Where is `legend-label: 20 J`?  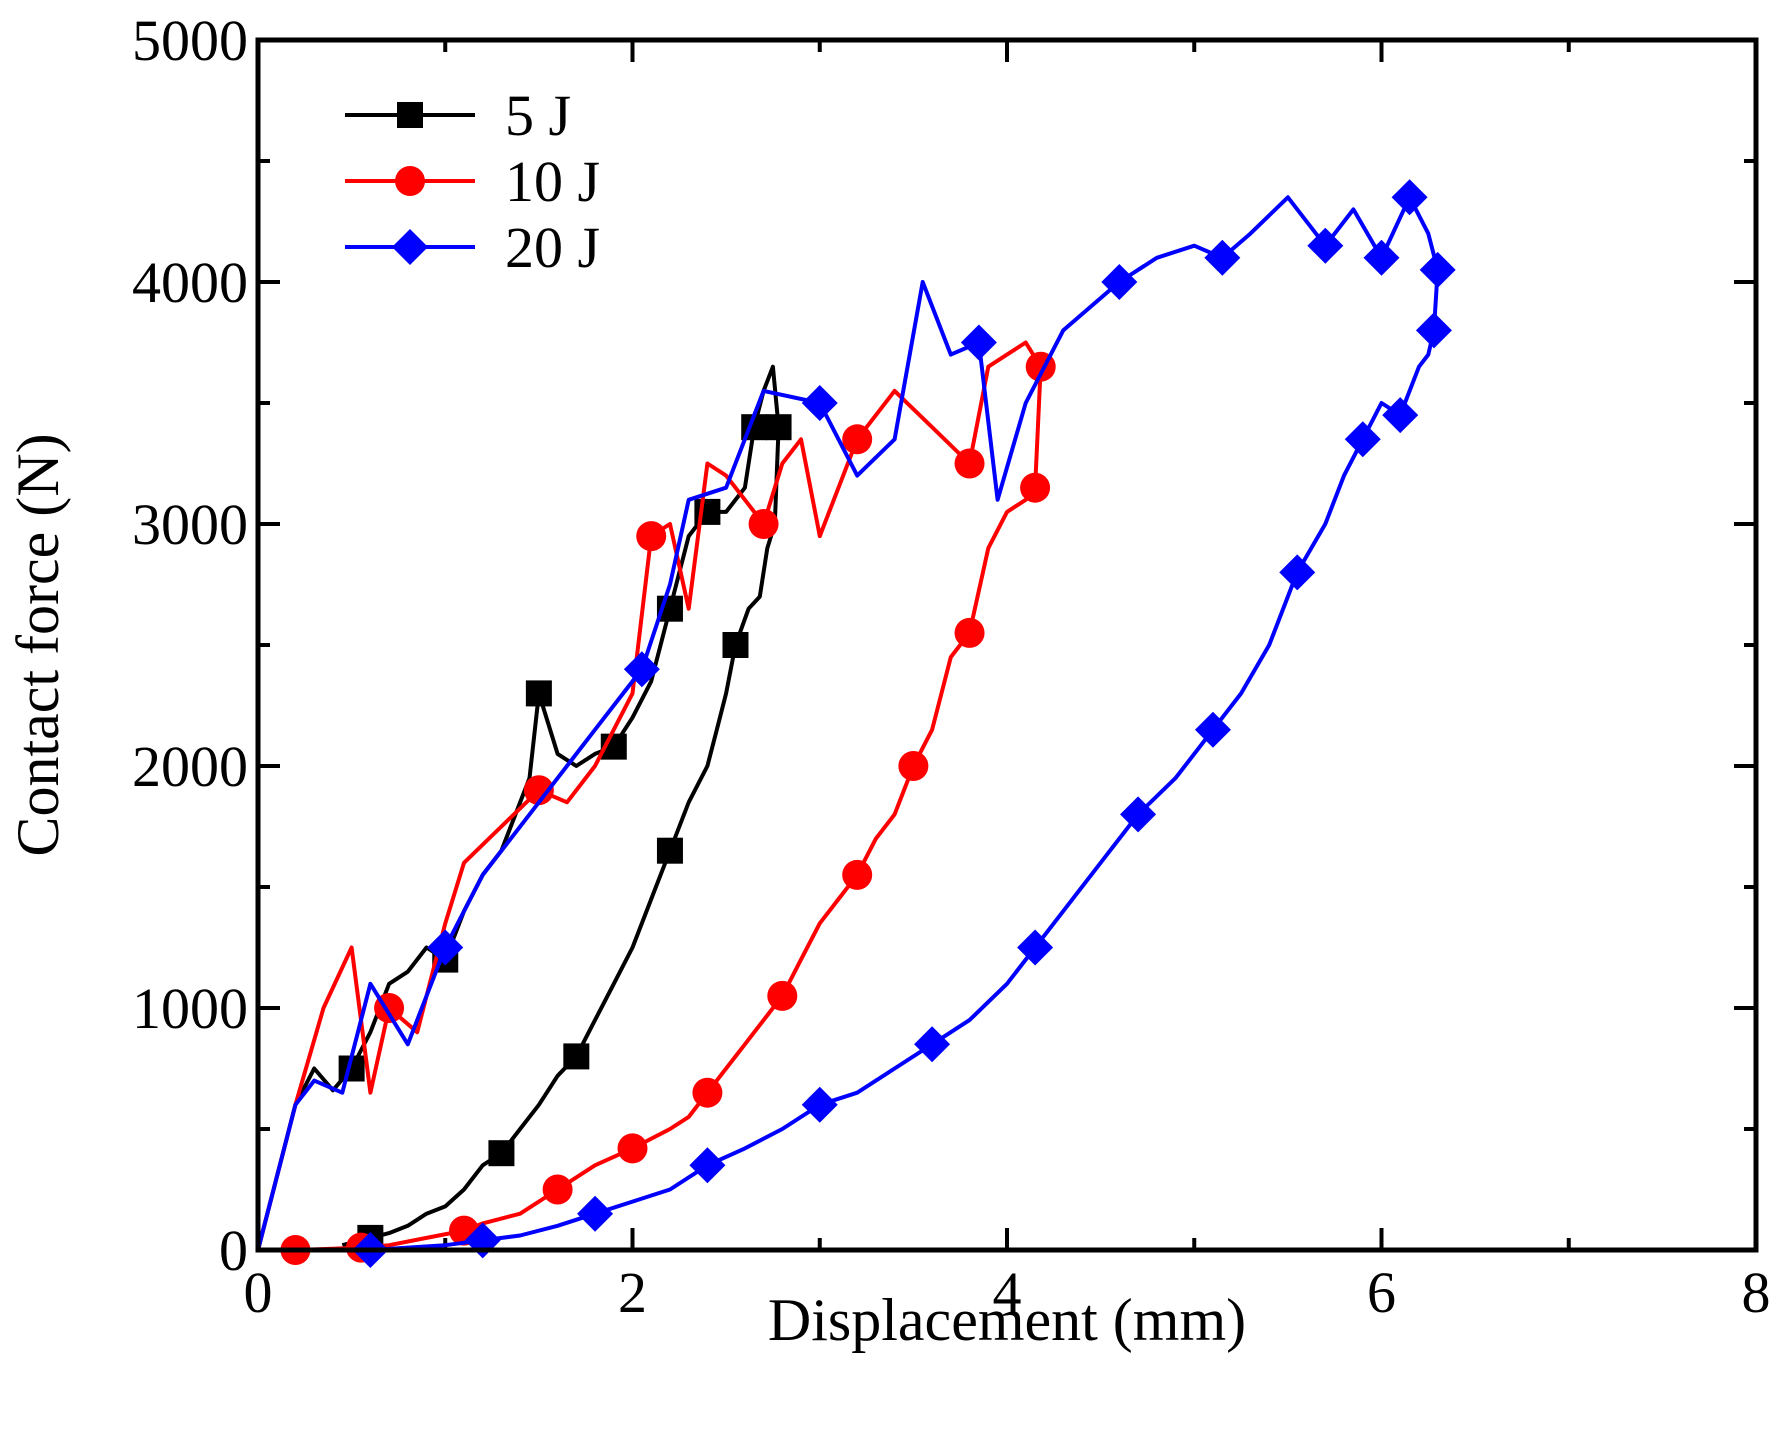
legend-label: 20 J is located at coordinates (552, 247).